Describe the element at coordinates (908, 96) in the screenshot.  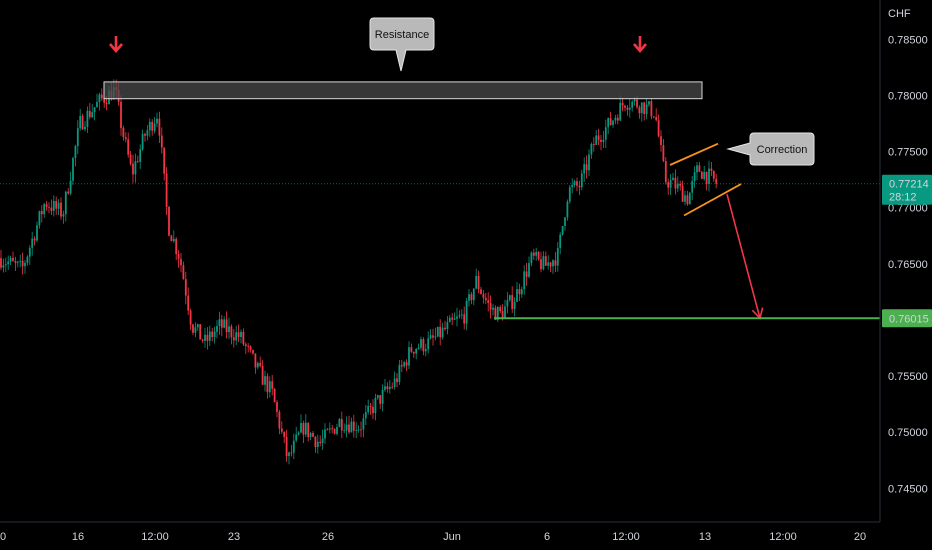
I see `y-tick-label: 0.78000` at that location.